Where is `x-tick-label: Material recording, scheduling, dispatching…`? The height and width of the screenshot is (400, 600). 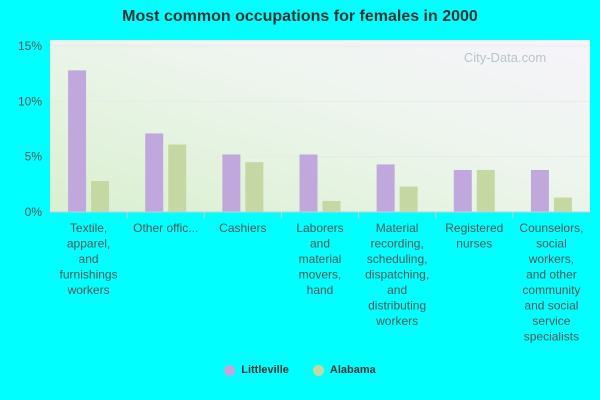 x-tick-label: Material recording, scheduling, dispatching… is located at coordinates (397, 274).